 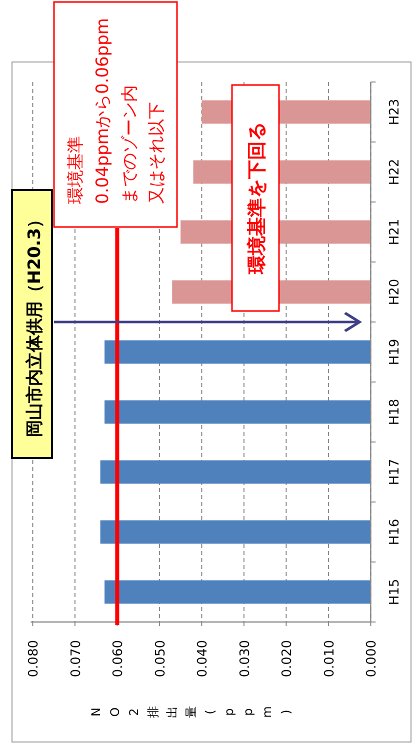 I want to click on y-tick-label: H19, so click(x=395, y=352).